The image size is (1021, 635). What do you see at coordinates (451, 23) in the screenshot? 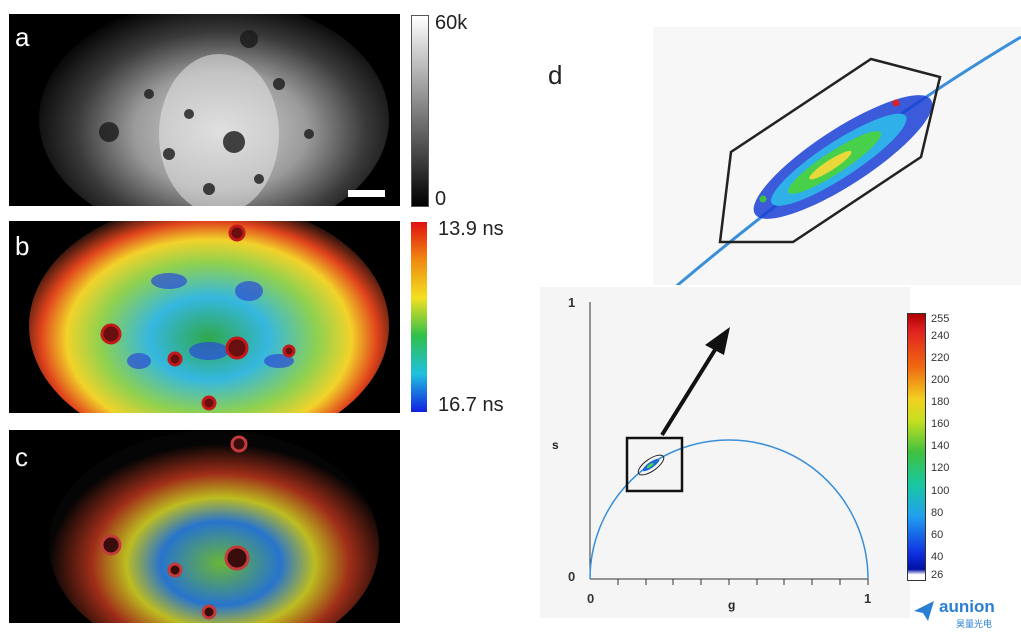
I see `intensity-max-label: 60k` at bounding box center [451, 23].